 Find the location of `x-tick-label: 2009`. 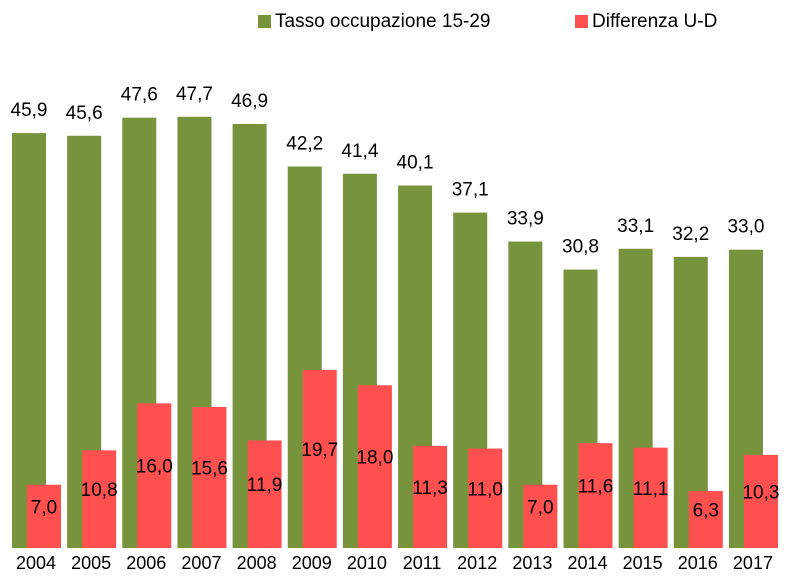

x-tick-label: 2009 is located at coordinates (312, 563).